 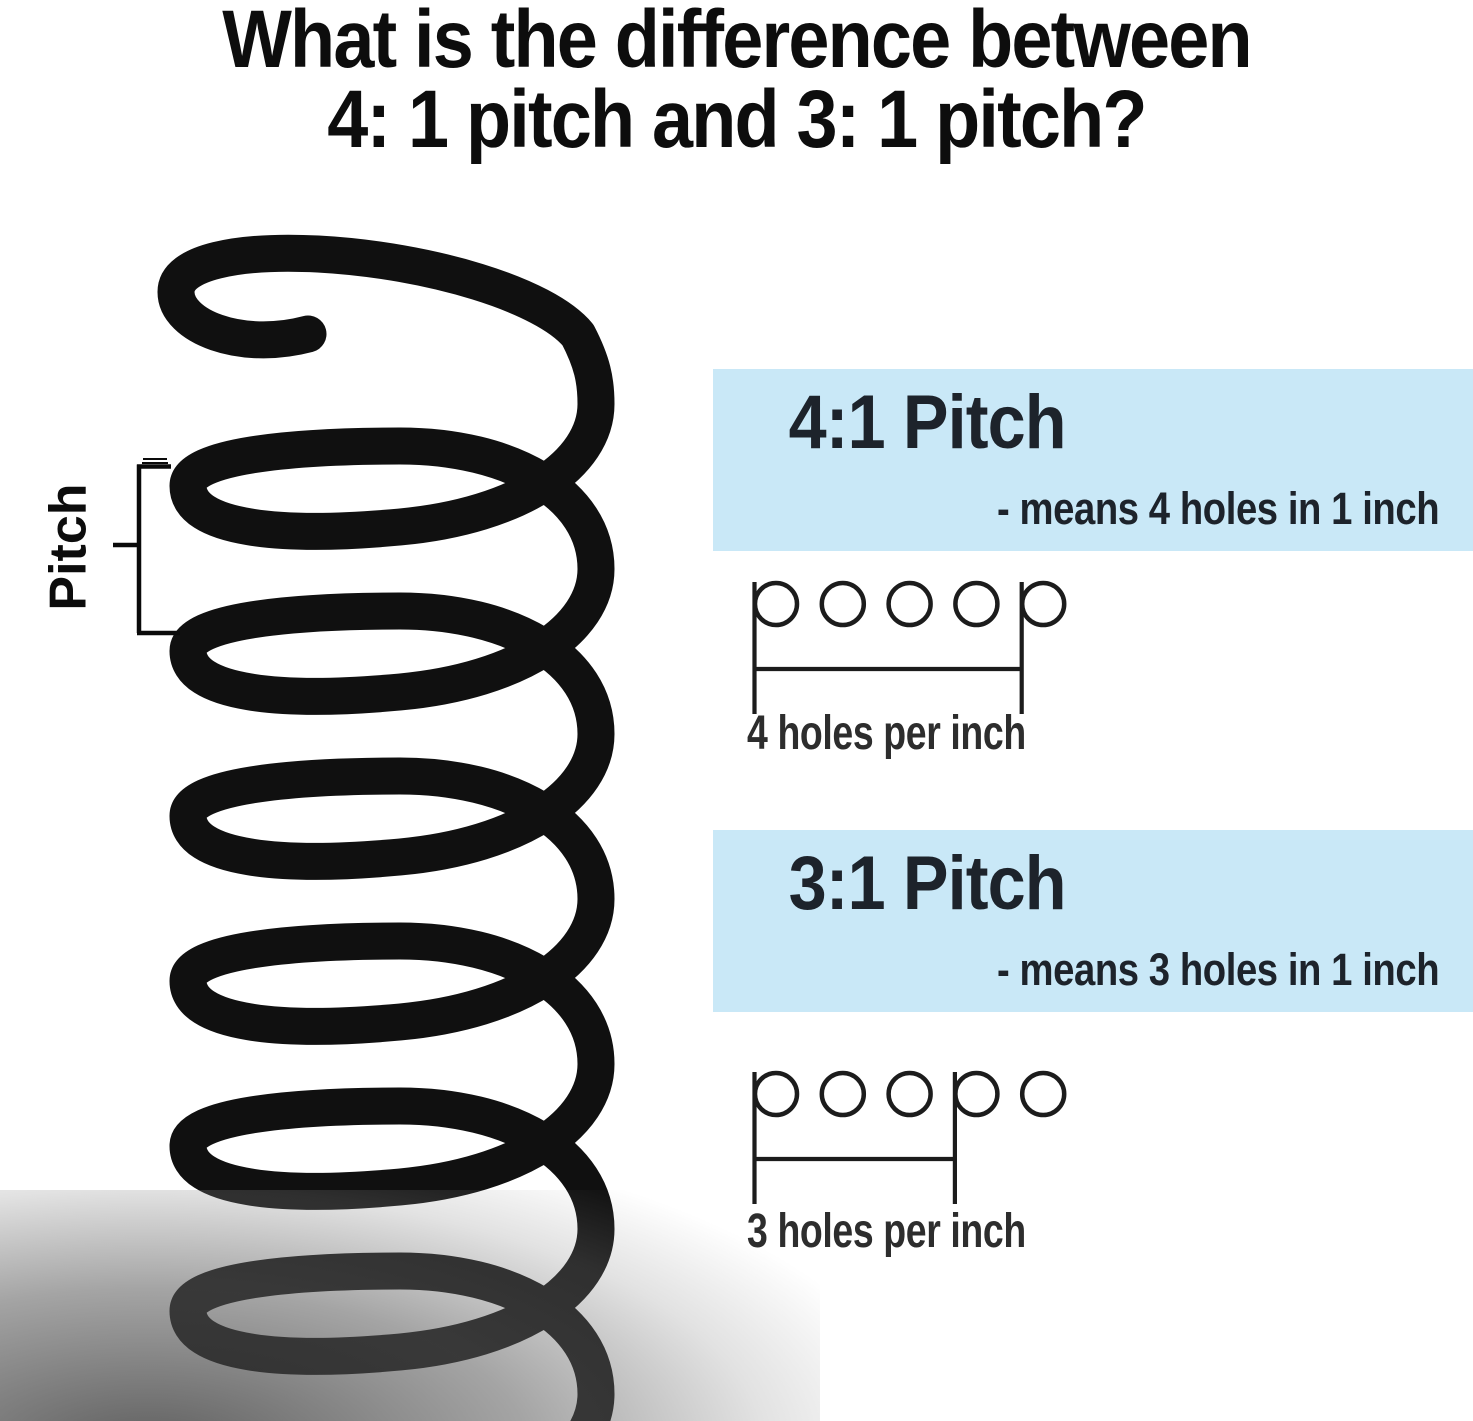 What do you see at coordinates (1093, 460) in the screenshot?
I see `pitch-box-4-1: 4:1 Pitch - means 4 holes in 1 inch` at bounding box center [1093, 460].